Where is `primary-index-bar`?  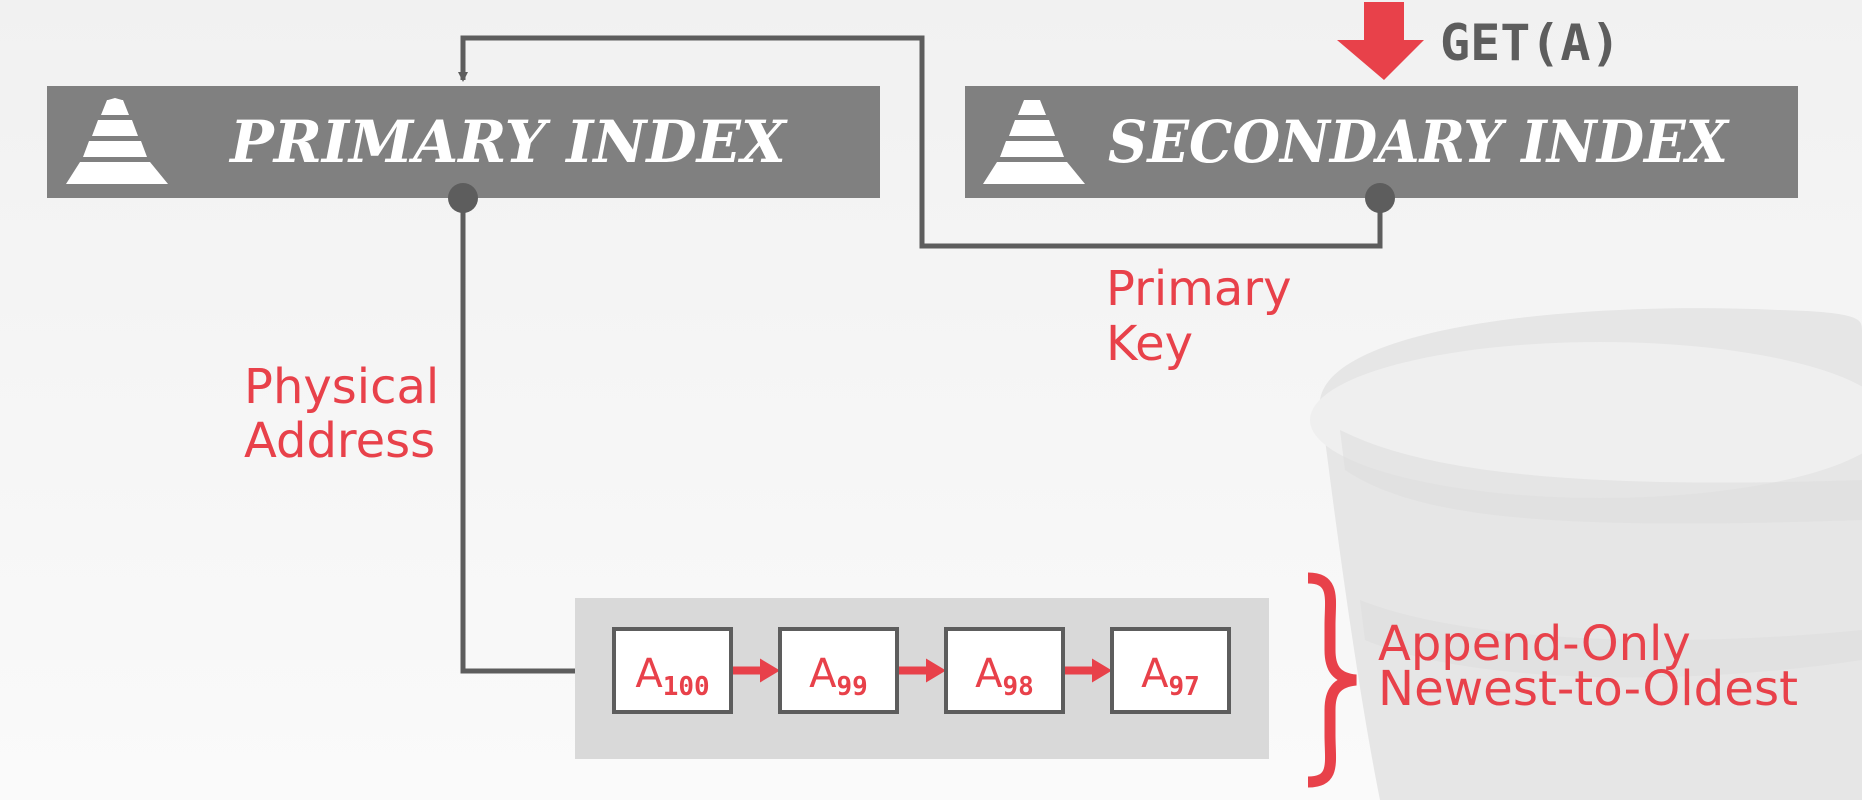 primary-index-bar is located at coordinates (463, 142).